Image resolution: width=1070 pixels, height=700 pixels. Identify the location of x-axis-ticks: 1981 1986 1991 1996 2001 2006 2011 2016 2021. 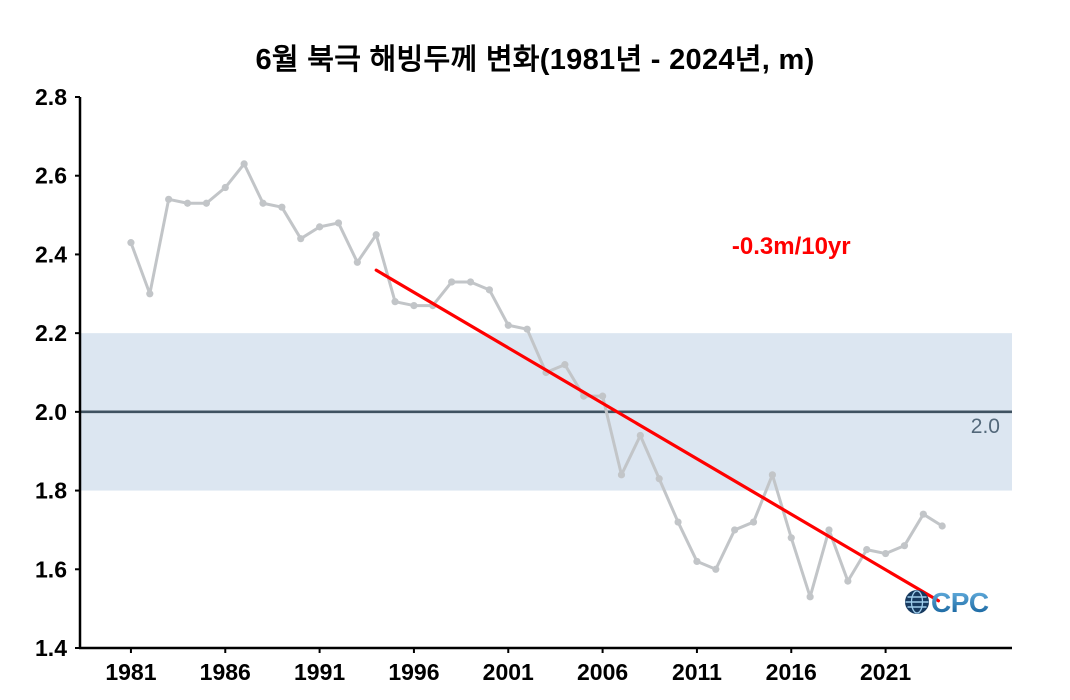
(508, 666).